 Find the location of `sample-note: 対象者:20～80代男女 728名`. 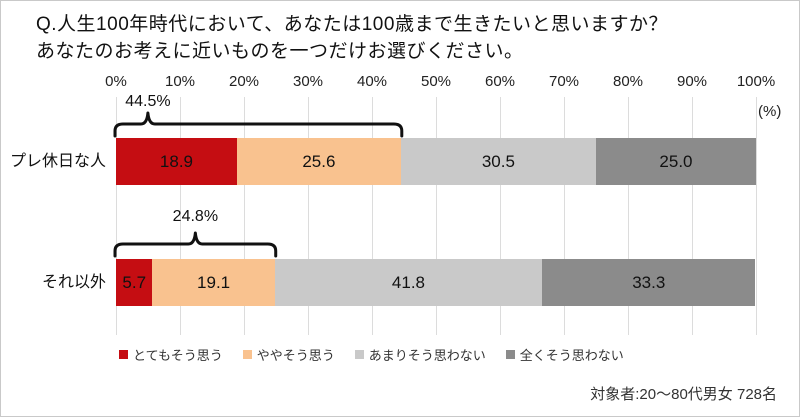

sample-note: 対象者:20～80代男女 728名 is located at coordinates (683, 394).